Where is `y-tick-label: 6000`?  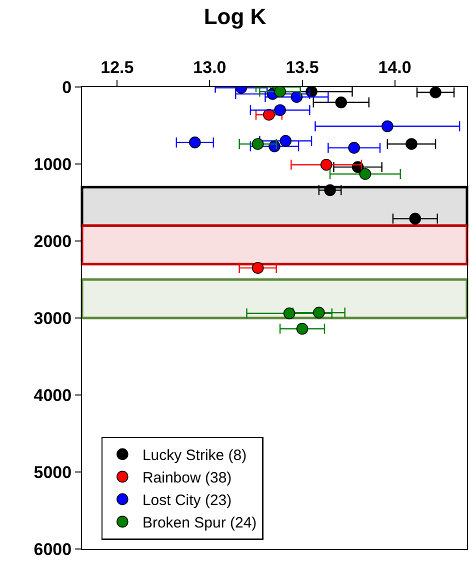 y-tick-label: 6000 is located at coordinates (53, 549).